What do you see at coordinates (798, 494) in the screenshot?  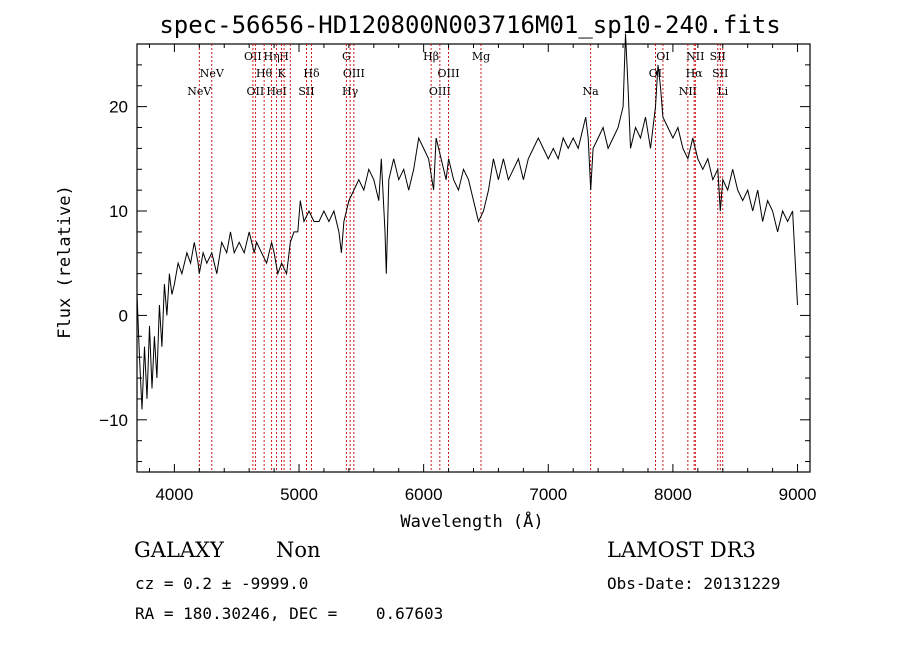 I see `x-tick-label: 9000` at bounding box center [798, 494].